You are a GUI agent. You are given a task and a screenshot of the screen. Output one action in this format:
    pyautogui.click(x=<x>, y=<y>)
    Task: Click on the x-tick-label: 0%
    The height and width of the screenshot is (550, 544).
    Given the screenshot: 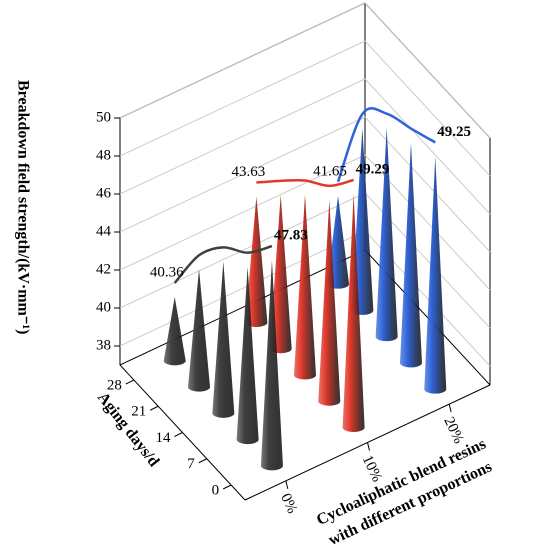 What is the action you would take?
    pyautogui.click(x=288, y=503)
    